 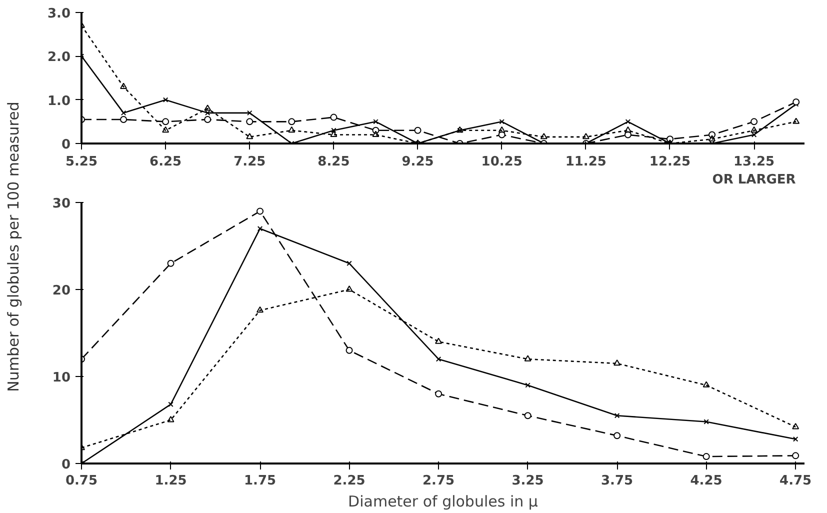 What do you see at coordinates (58, 101) in the screenshot?
I see `y-tick-label: 1.0` at bounding box center [58, 101].